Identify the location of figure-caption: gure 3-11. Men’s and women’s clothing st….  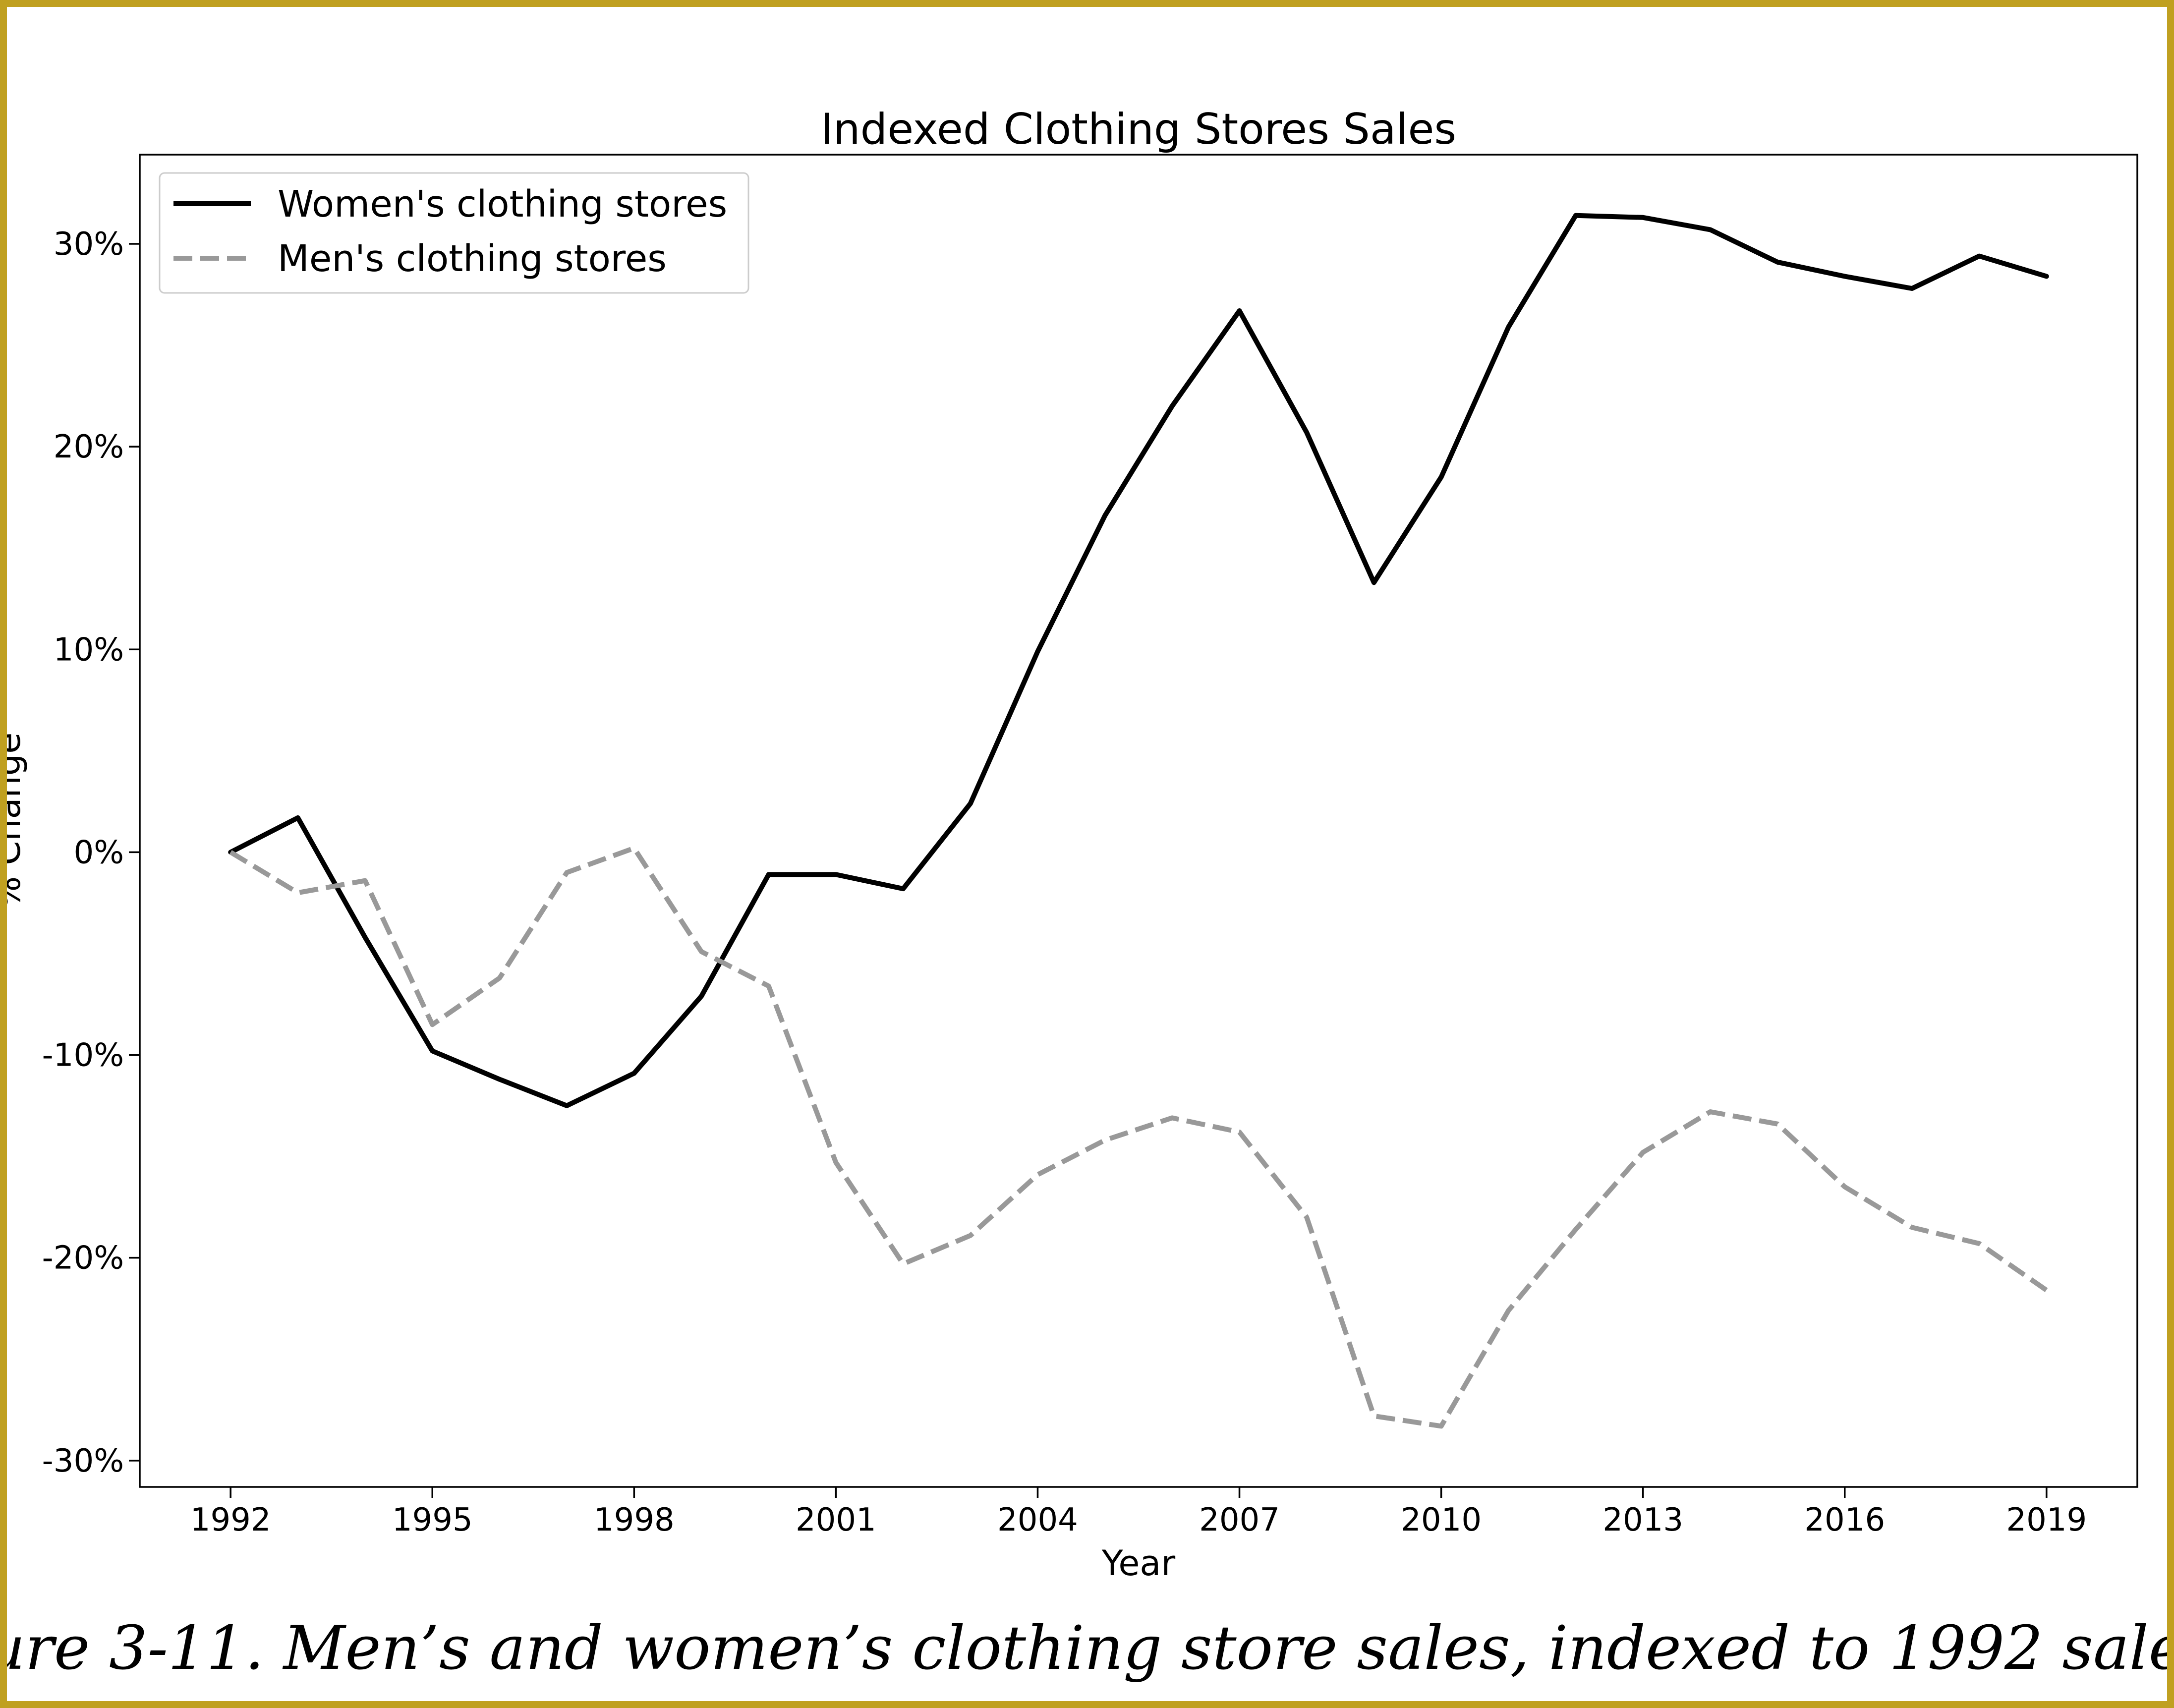
(1087, 1648).